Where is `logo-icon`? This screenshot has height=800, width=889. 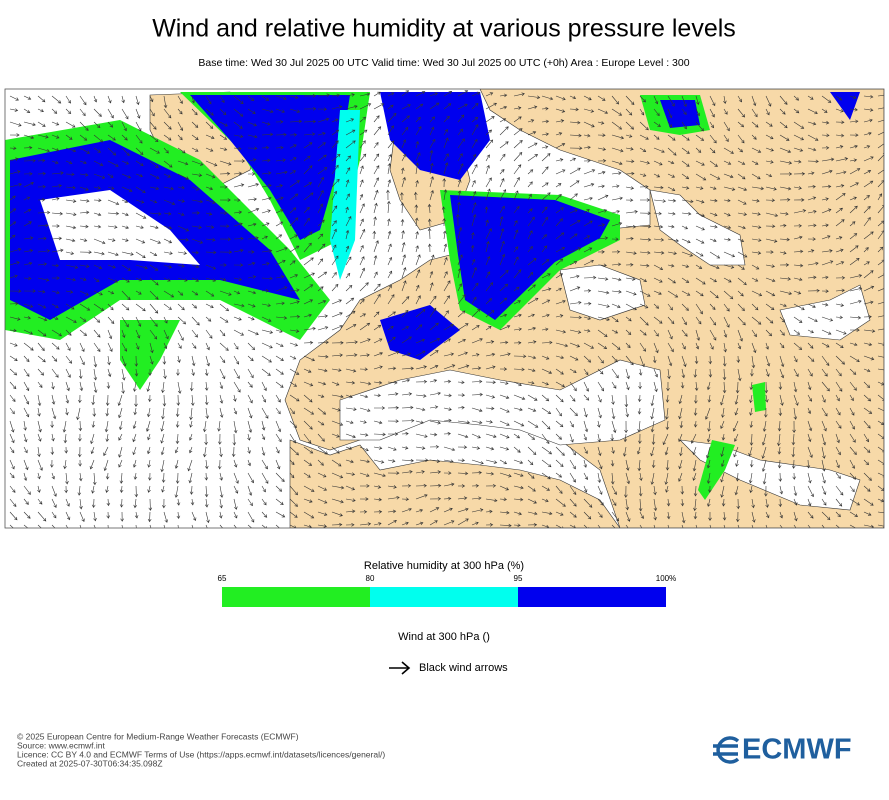 logo-icon is located at coordinates (726, 750).